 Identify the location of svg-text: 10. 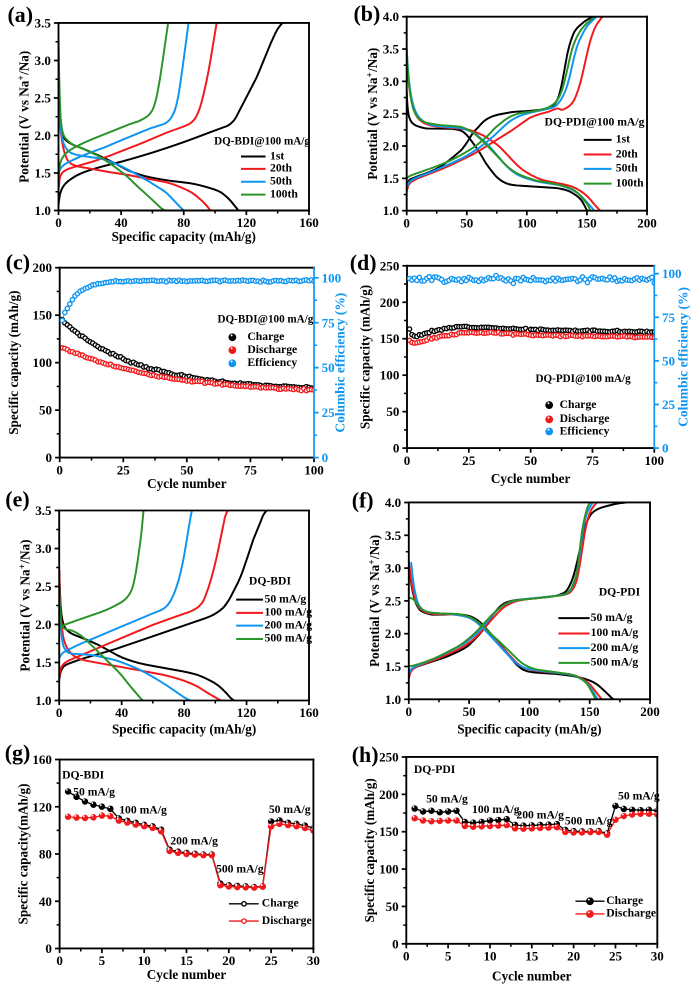
(145, 960).